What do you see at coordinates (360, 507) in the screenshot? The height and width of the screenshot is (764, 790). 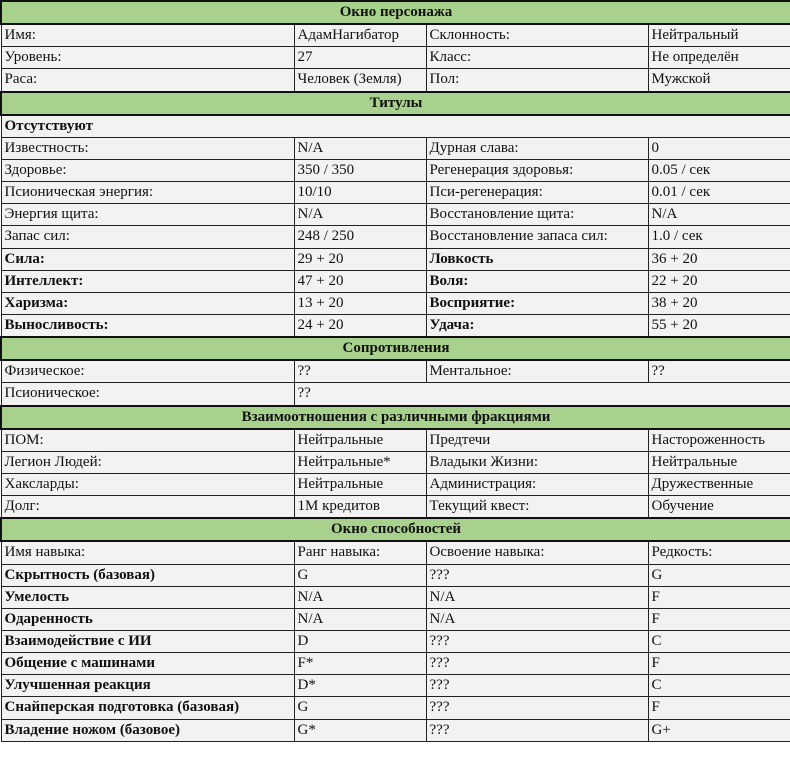 I see `field-value: 1М кредитов` at bounding box center [360, 507].